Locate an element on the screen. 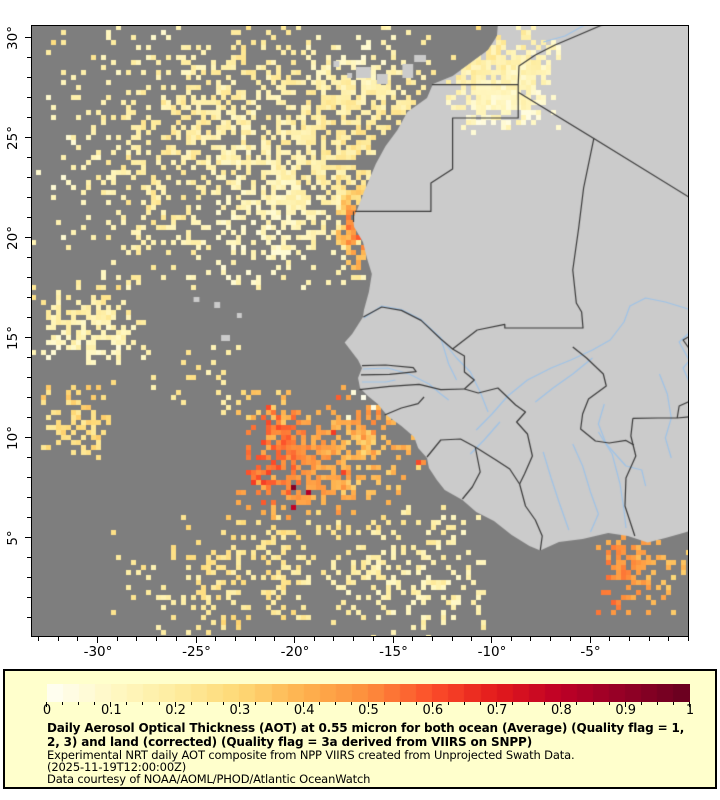 This screenshot has width=720, height=800. x-tick-label: -5° is located at coordinates (590, 652).